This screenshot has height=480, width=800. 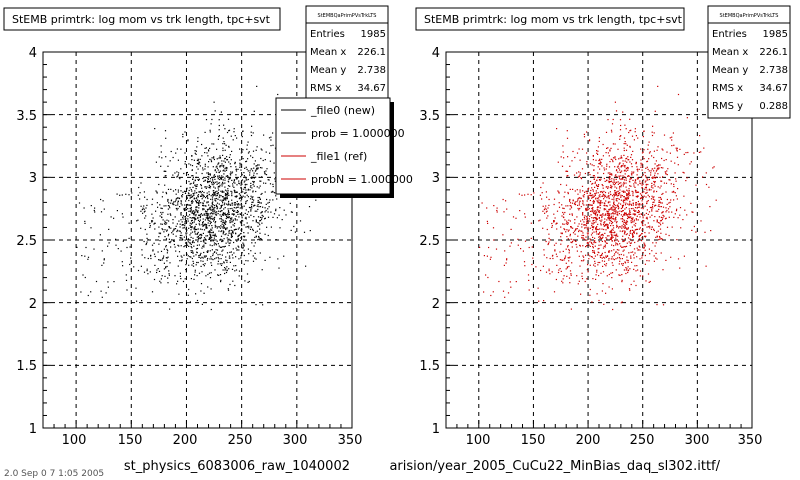 What do you see at coordinates (429, 366) in the screenshot?
I see `y-tick-label: 1.5` at bounding box center [429, 366].